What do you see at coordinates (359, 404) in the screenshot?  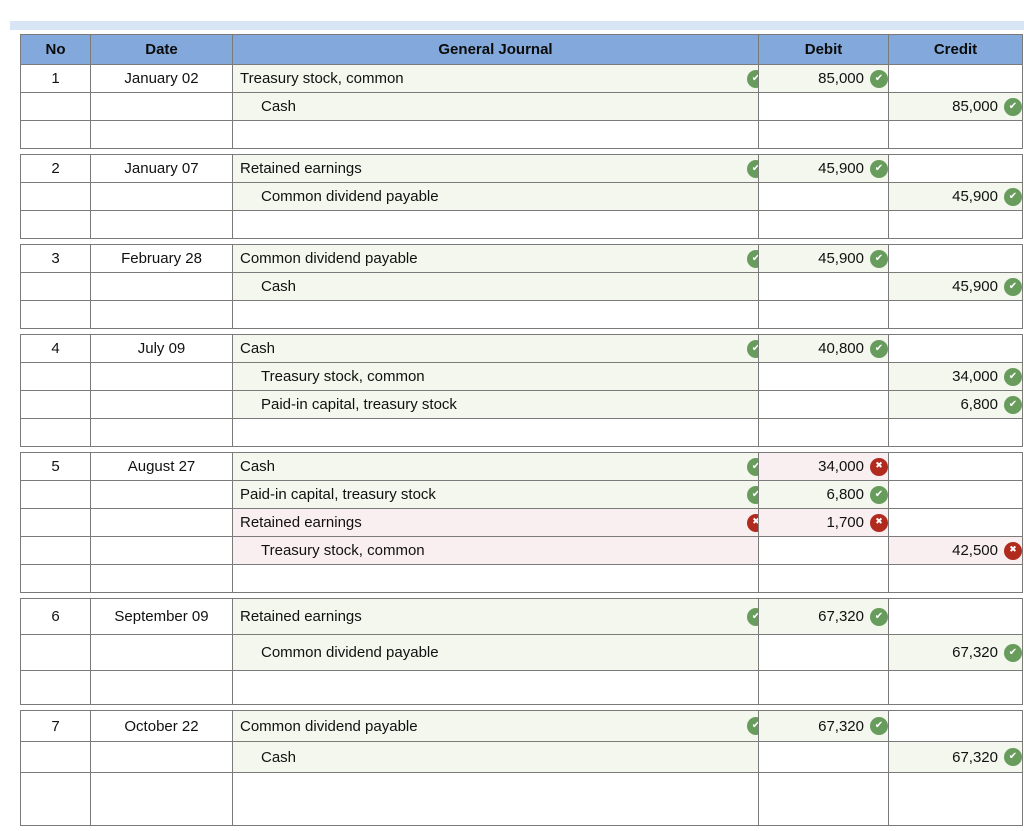 I see `account-name: Paid-in capital, treasury stock` at bounding box center [359, 404].